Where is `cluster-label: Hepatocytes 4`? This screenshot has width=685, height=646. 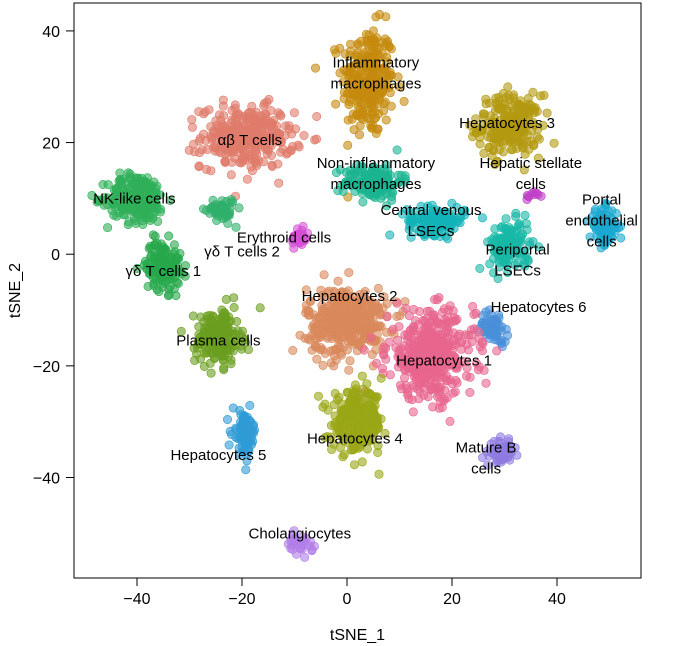
cluster-label: Hepatocytes 4 is located at coordinates (355, 438).